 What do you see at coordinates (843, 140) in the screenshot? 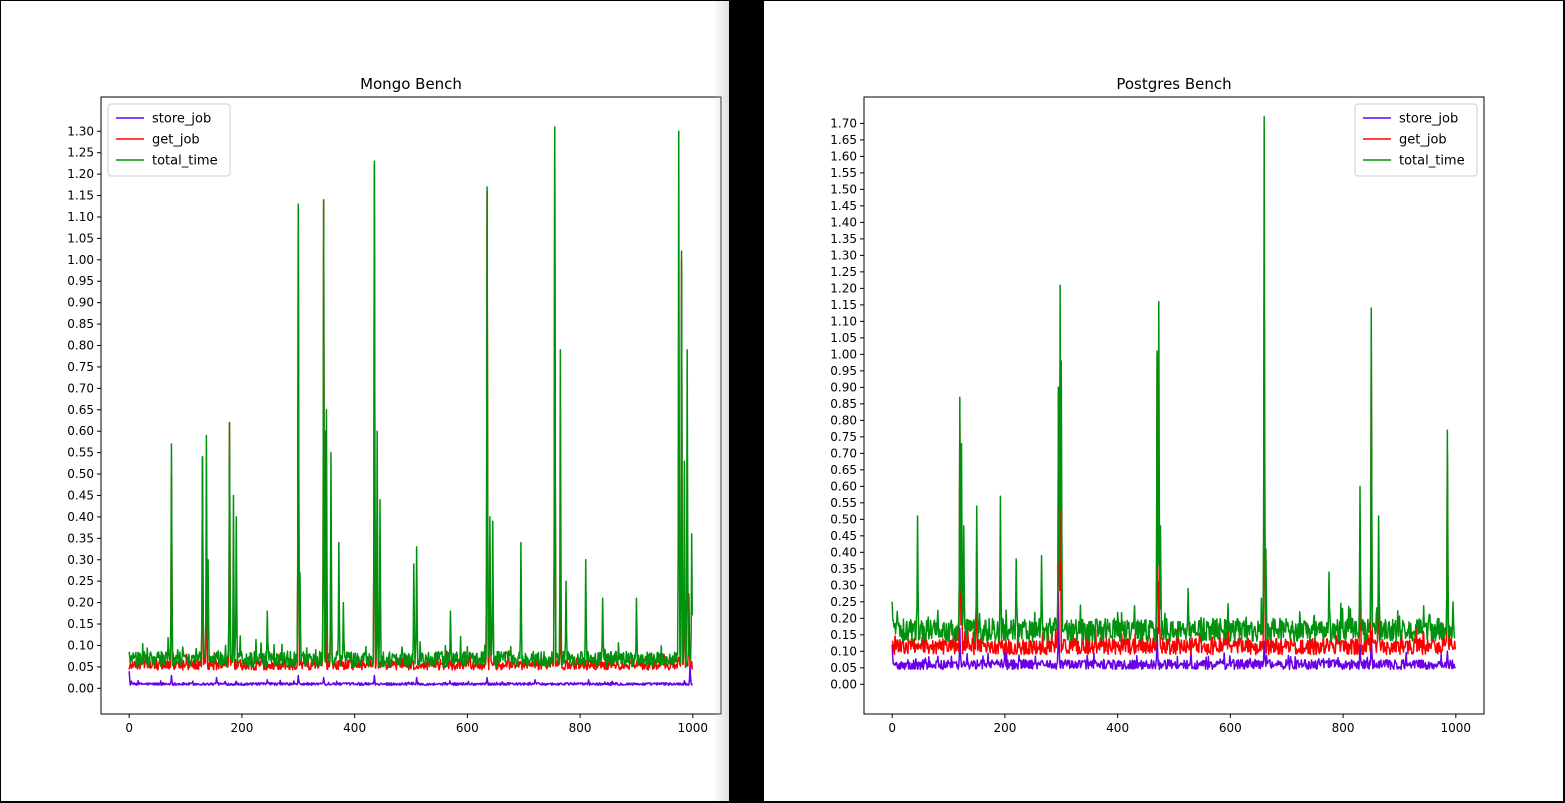
I see `y-tick-label: 1.65` at bounding box center [843, 140].